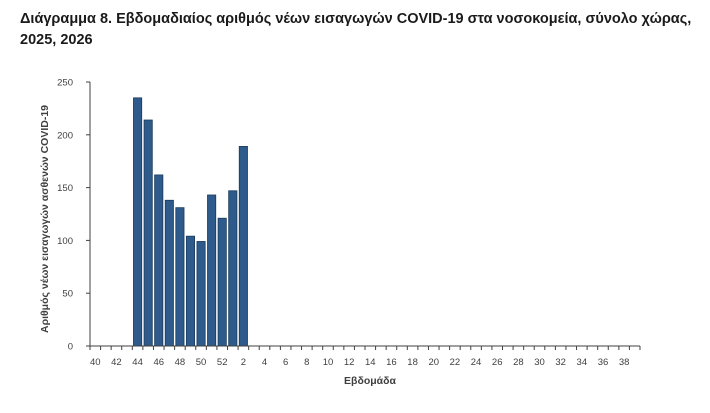 Image resolution: width=710 pixels, height=413 pixels. I want to click on y-tick-label: 50, so click(67, 294).